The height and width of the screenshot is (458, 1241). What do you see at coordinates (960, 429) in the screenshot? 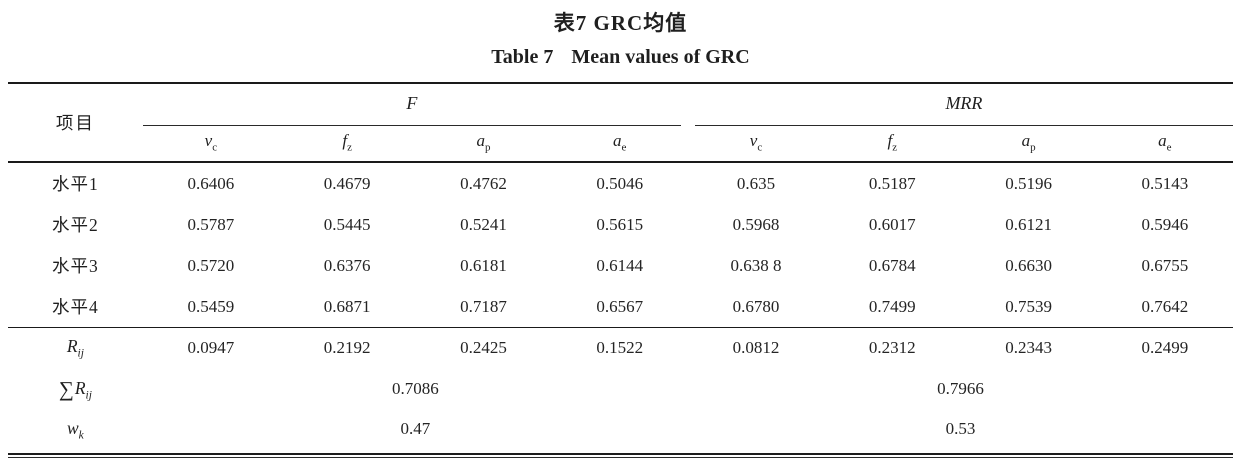
I see `cell-wk-mrr: 0.53` at bounding box center [960, 429].